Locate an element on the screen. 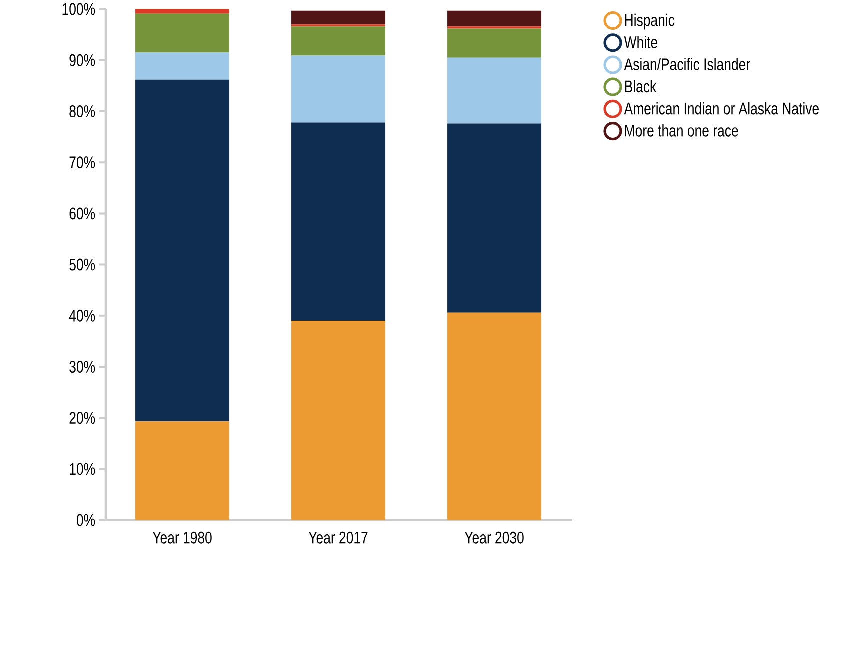 The height and width of the screenshot is (663, 852). y-tick-label: 100% is located at coordinates (79, 9).